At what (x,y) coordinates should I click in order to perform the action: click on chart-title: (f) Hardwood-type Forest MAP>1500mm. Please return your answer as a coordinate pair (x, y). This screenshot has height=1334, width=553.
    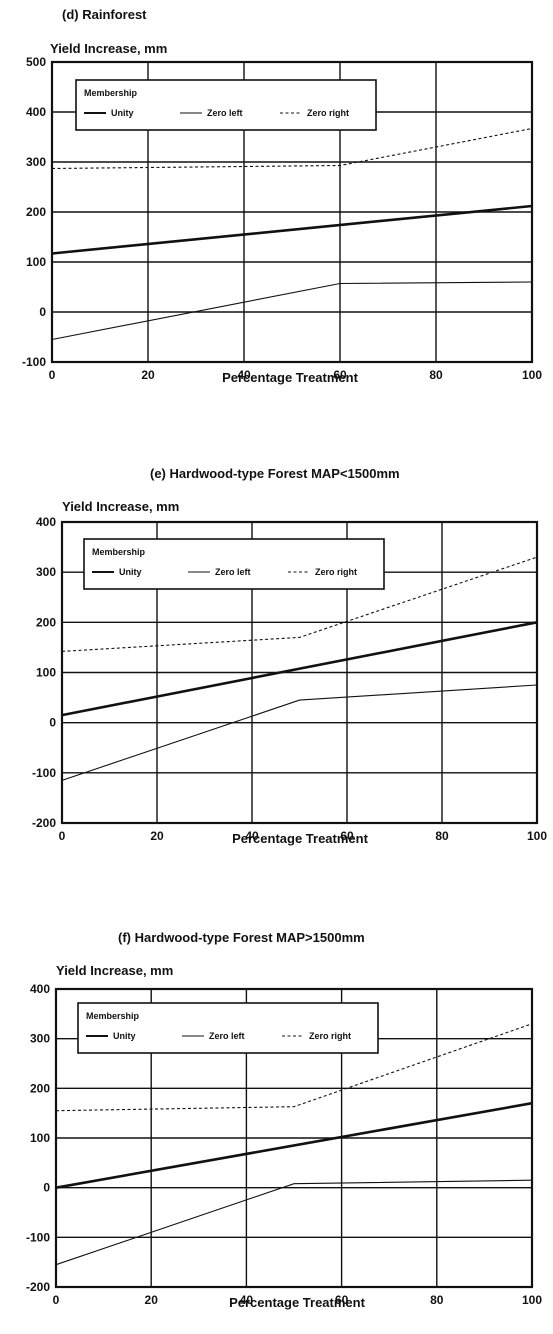
    Looking at the image, I should click on (241, 937).